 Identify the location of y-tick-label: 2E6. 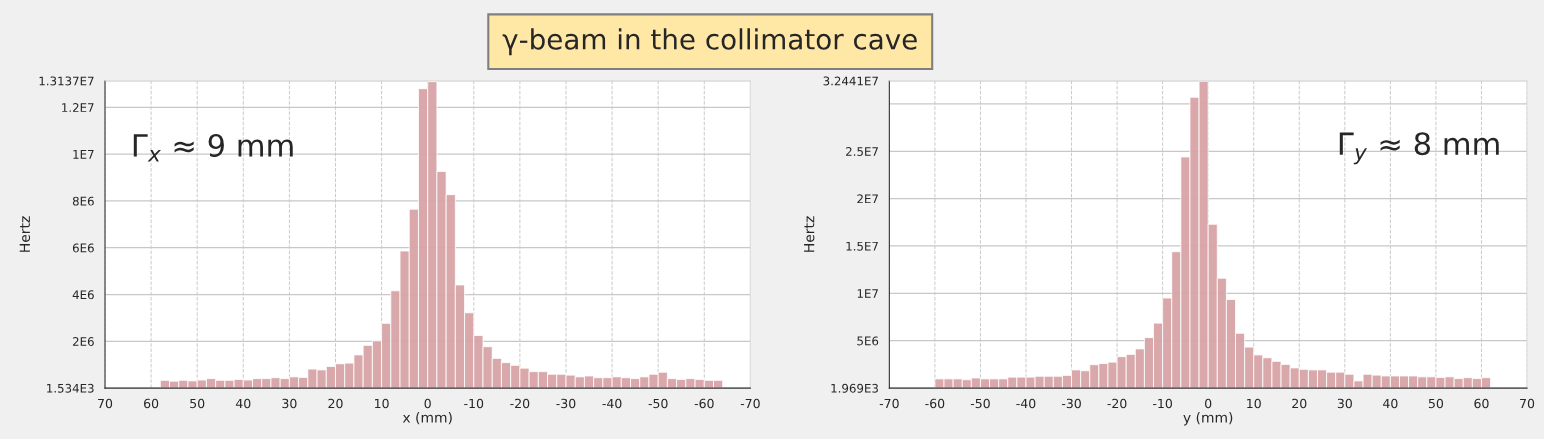
(83, 341).